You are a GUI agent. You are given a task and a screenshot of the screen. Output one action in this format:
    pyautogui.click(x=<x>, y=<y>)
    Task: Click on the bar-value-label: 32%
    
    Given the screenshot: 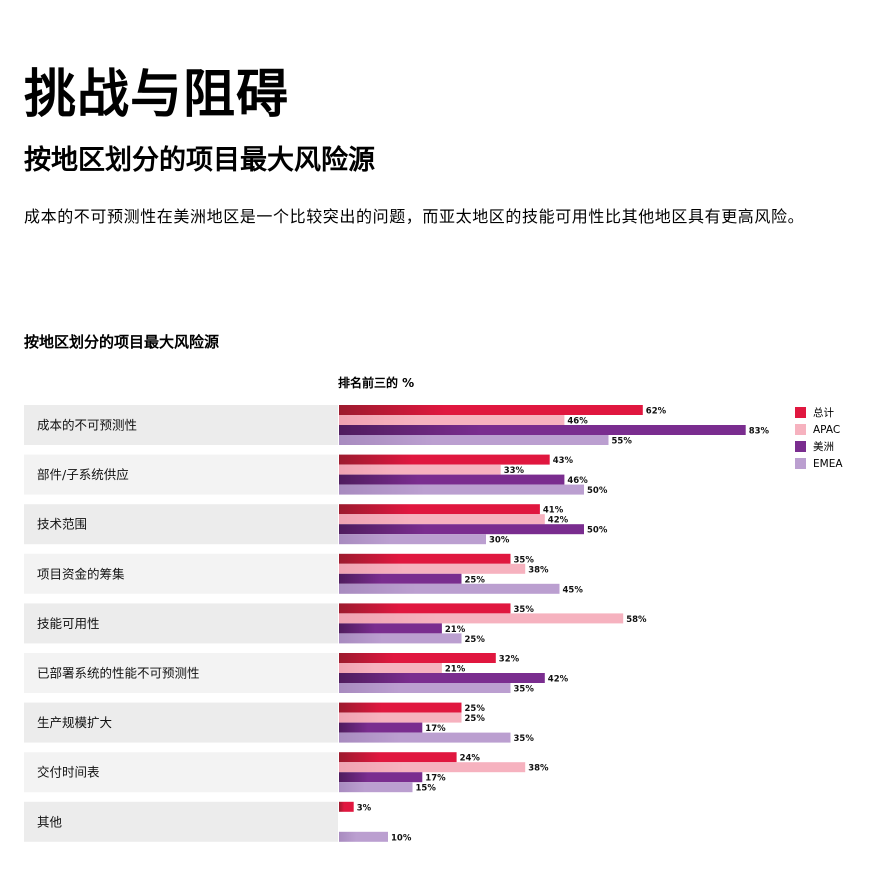 What is the action you would take?
    pyautogui.click(x=509, y=660)
    